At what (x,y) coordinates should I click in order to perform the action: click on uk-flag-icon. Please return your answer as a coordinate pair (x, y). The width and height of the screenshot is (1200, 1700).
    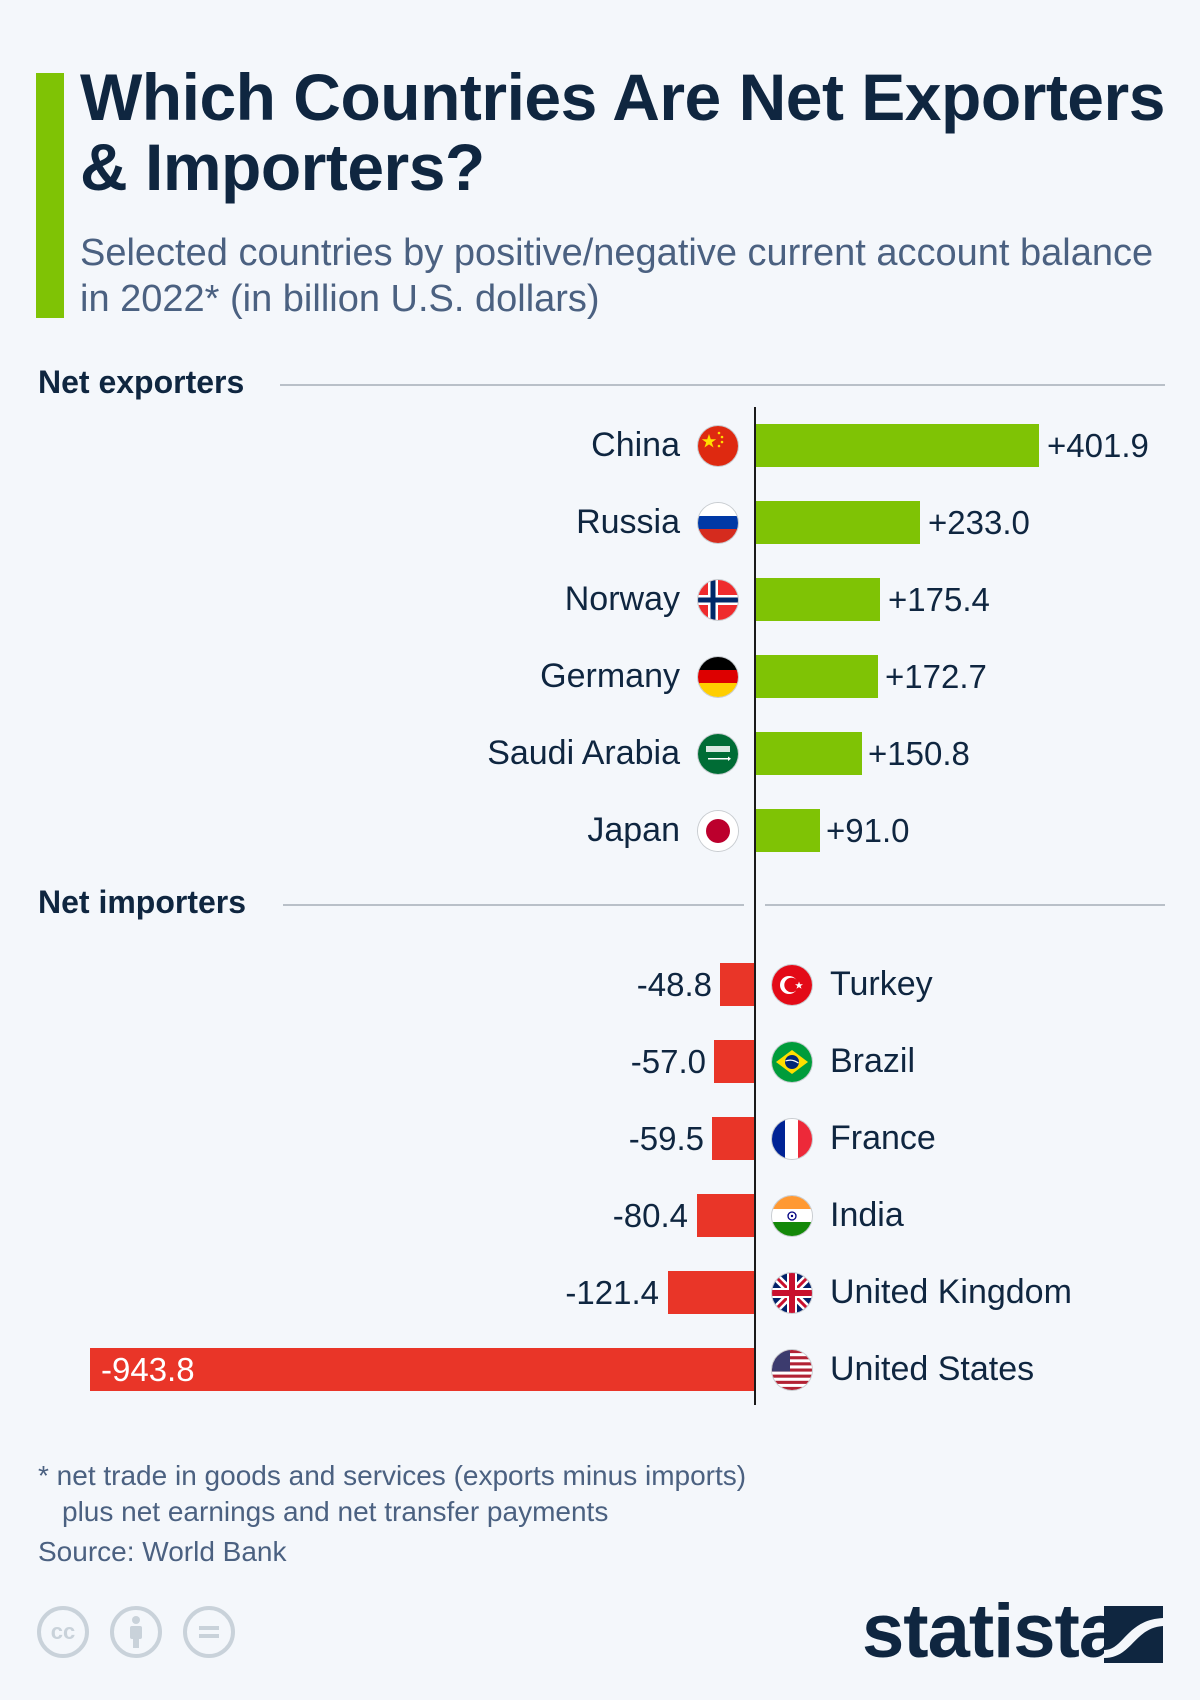
    Looking at the image, I should click on (792, 1293).